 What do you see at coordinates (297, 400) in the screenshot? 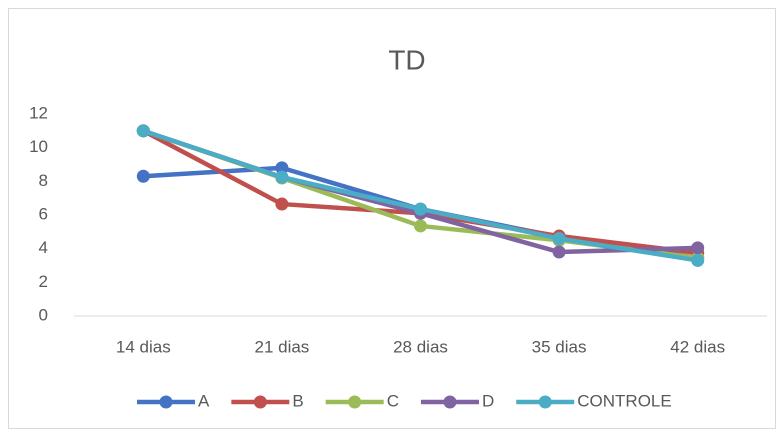
I see `legend-label: B` at bounding box center [297, 400].